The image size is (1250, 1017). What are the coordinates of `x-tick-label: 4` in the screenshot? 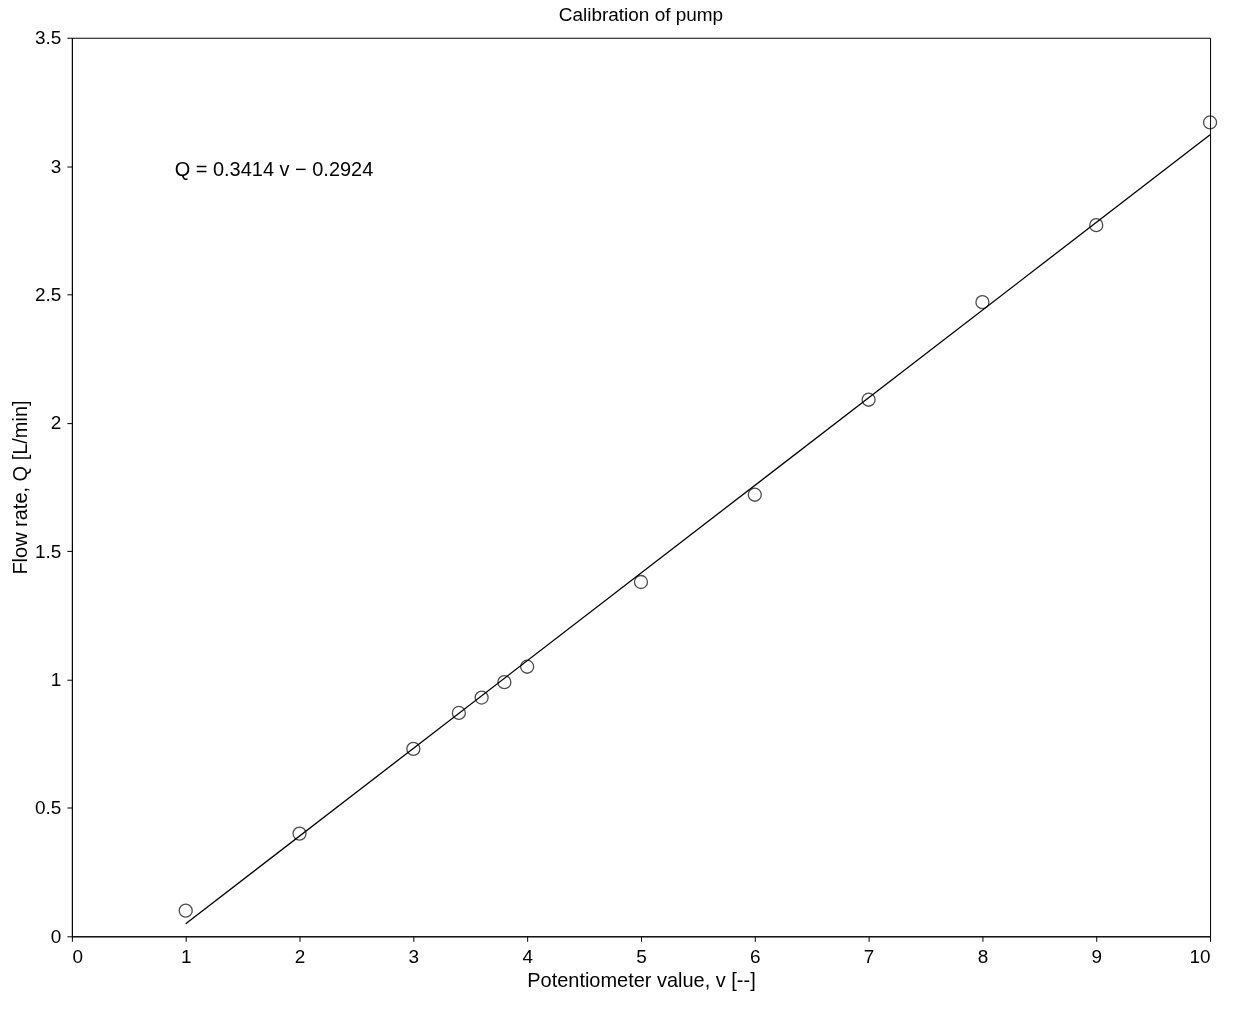 It's located at (527, 956).